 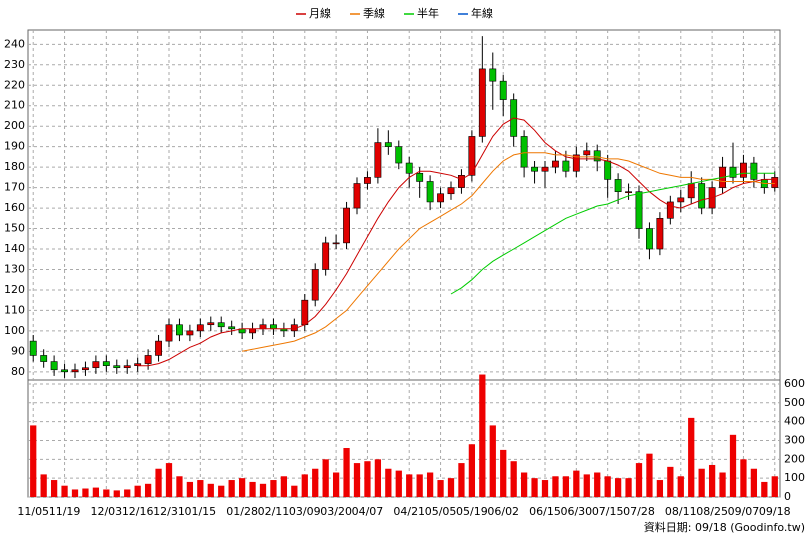 I want to click on y-tick-label: 130, so click(x=14, y=268).